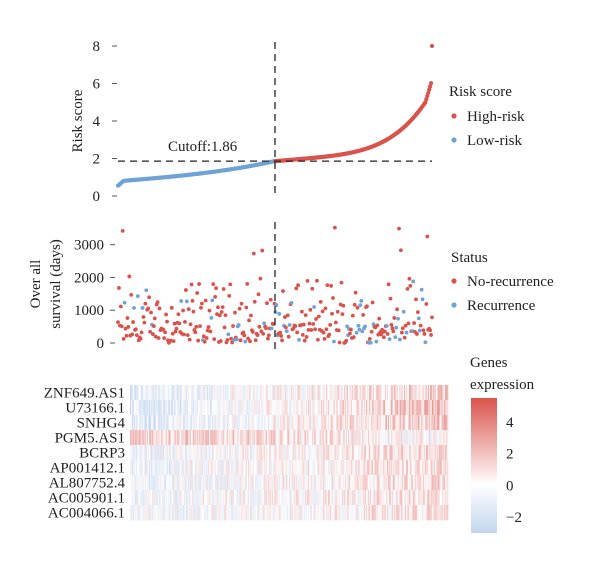 Image resolution: width=600 pixels, height=567 pixels. I want to click on risk-ytick-label: 2, so click(97, 160).